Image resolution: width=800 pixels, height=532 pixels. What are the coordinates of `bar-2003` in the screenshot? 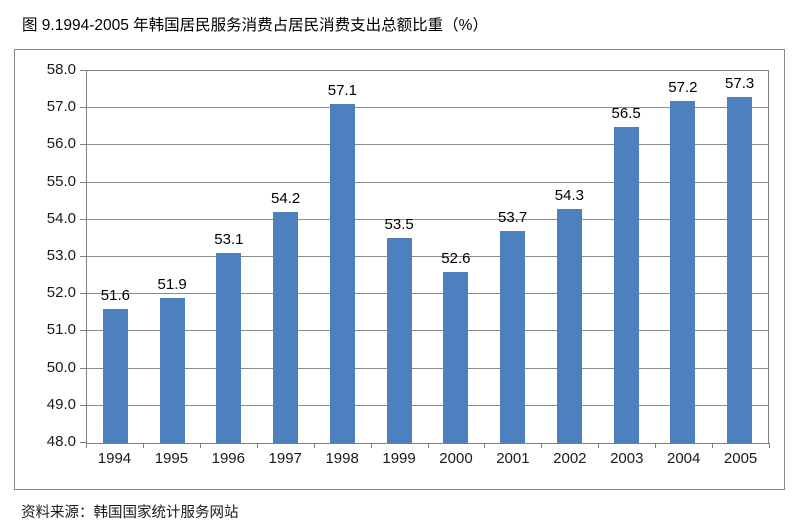 It's located at (626, 284).